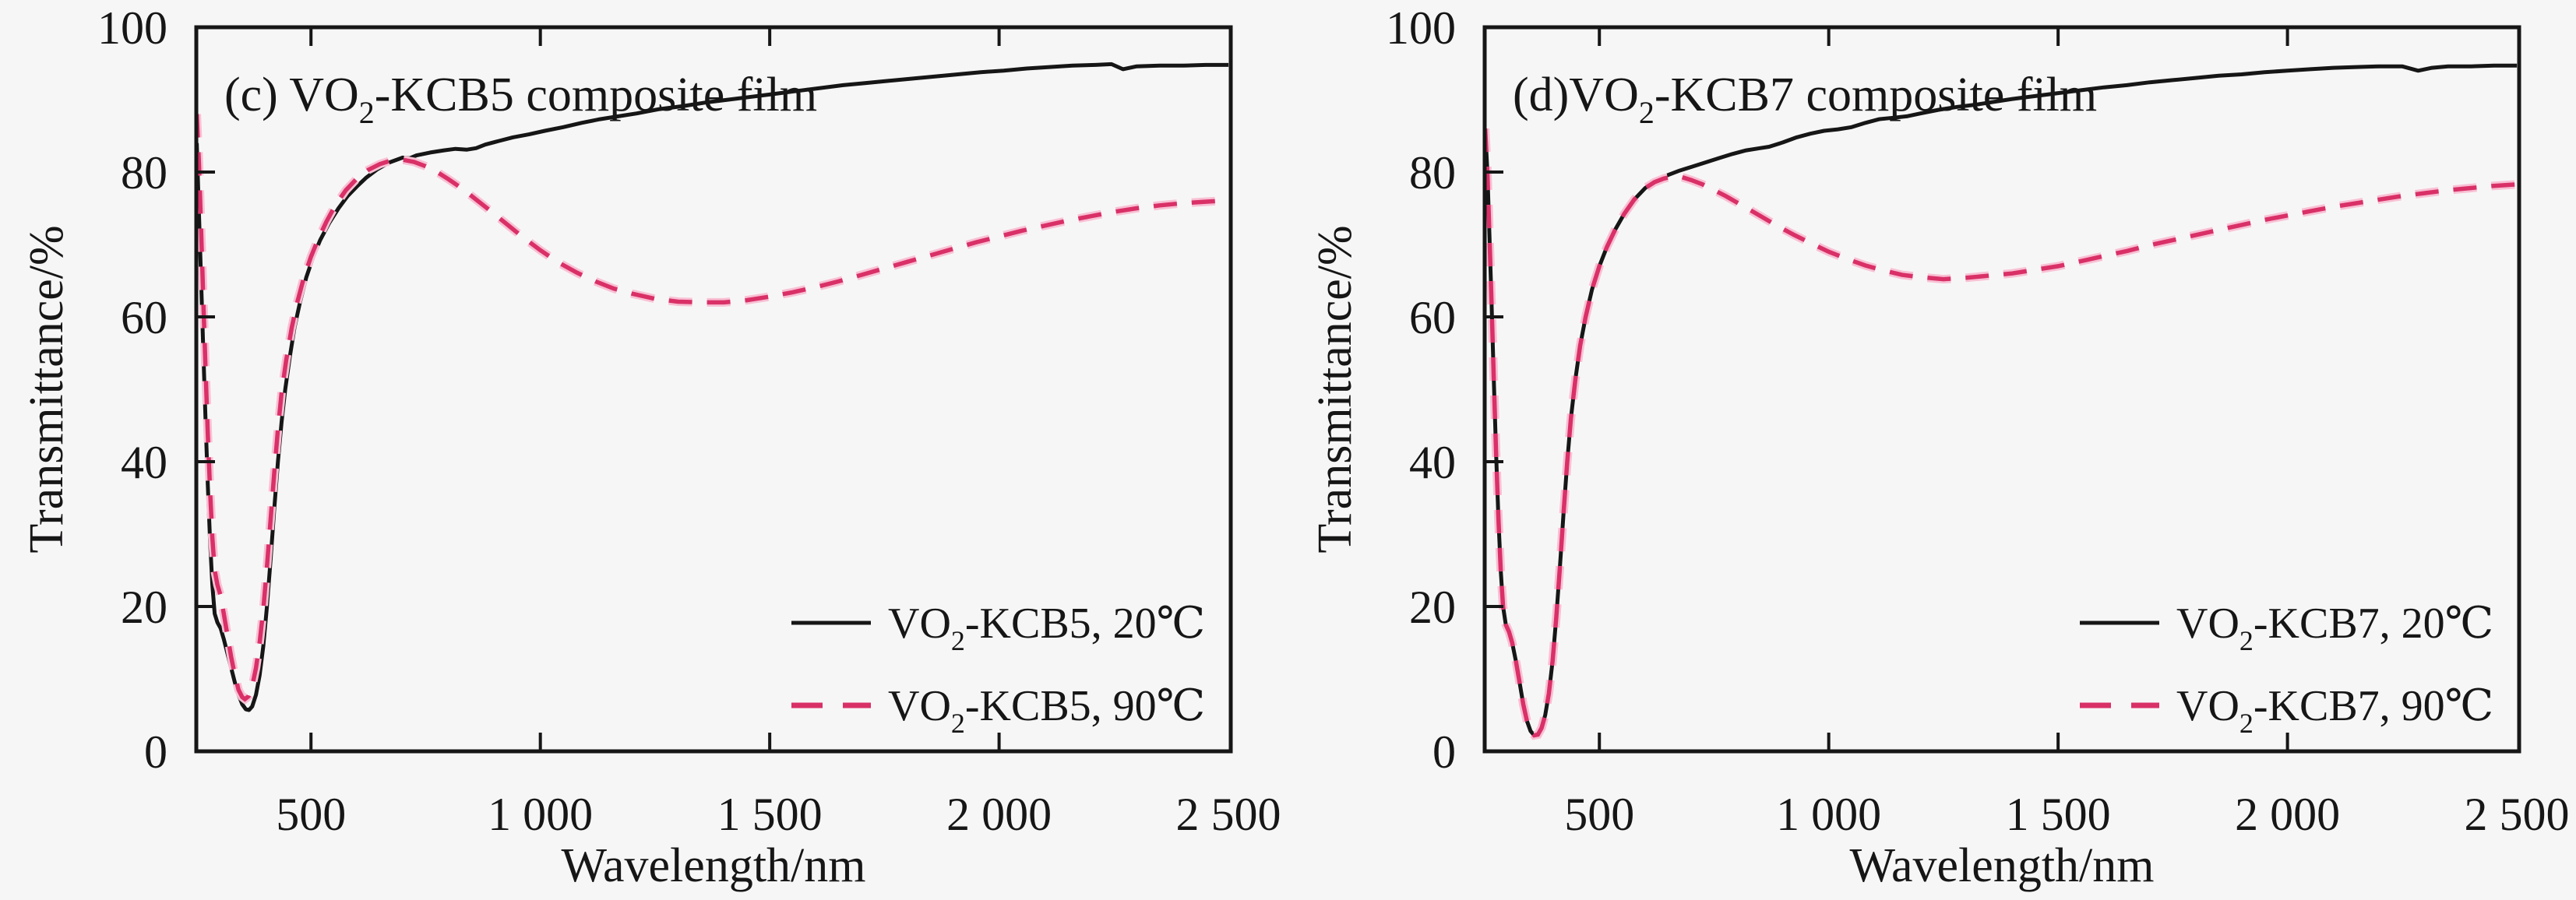 The height and width of the screenshot is (900, 2576). I want to click on panel-title: (d)VO2-KCB7 composite film, so click(1805, 100).